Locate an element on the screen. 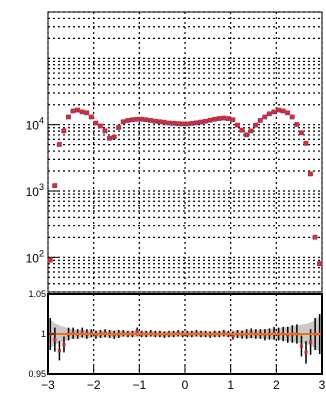 This screenshot has height=400, width=326. x-tick-label: 1 is located at coordinates (230, 385).